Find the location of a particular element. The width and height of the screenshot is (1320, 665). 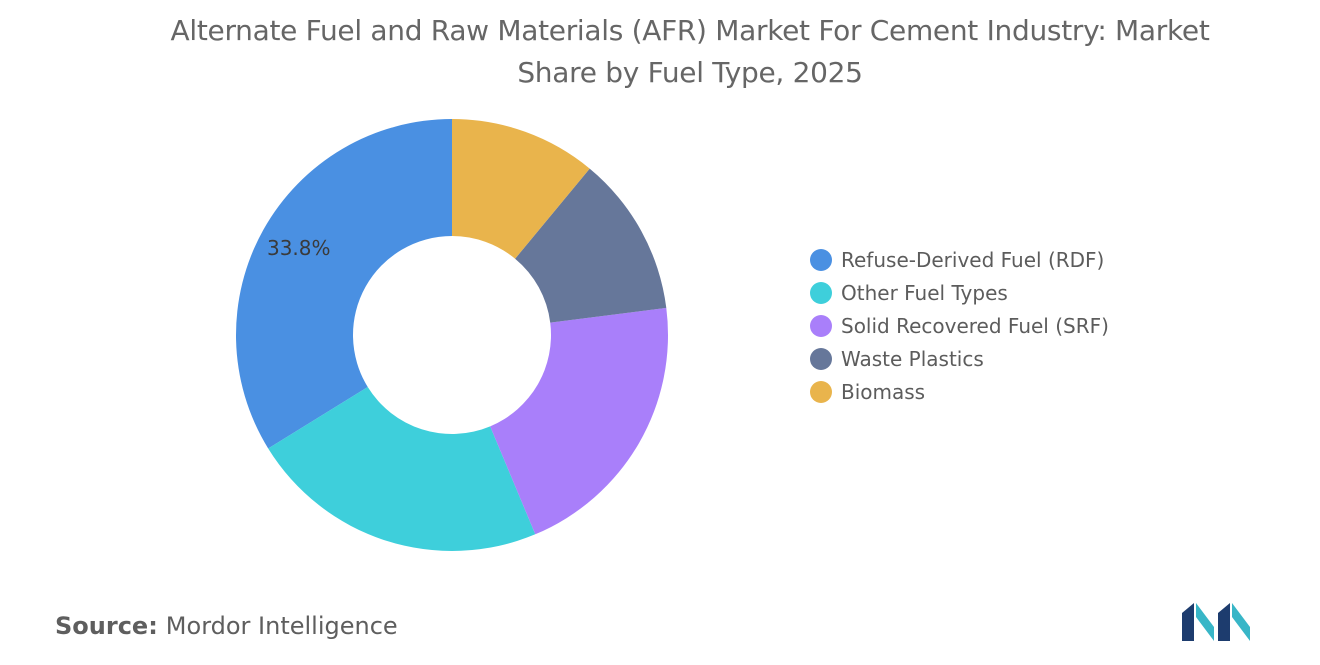

legend-label: Solid Recovered Fuel (SRF) is located at coordinates (975, 325).